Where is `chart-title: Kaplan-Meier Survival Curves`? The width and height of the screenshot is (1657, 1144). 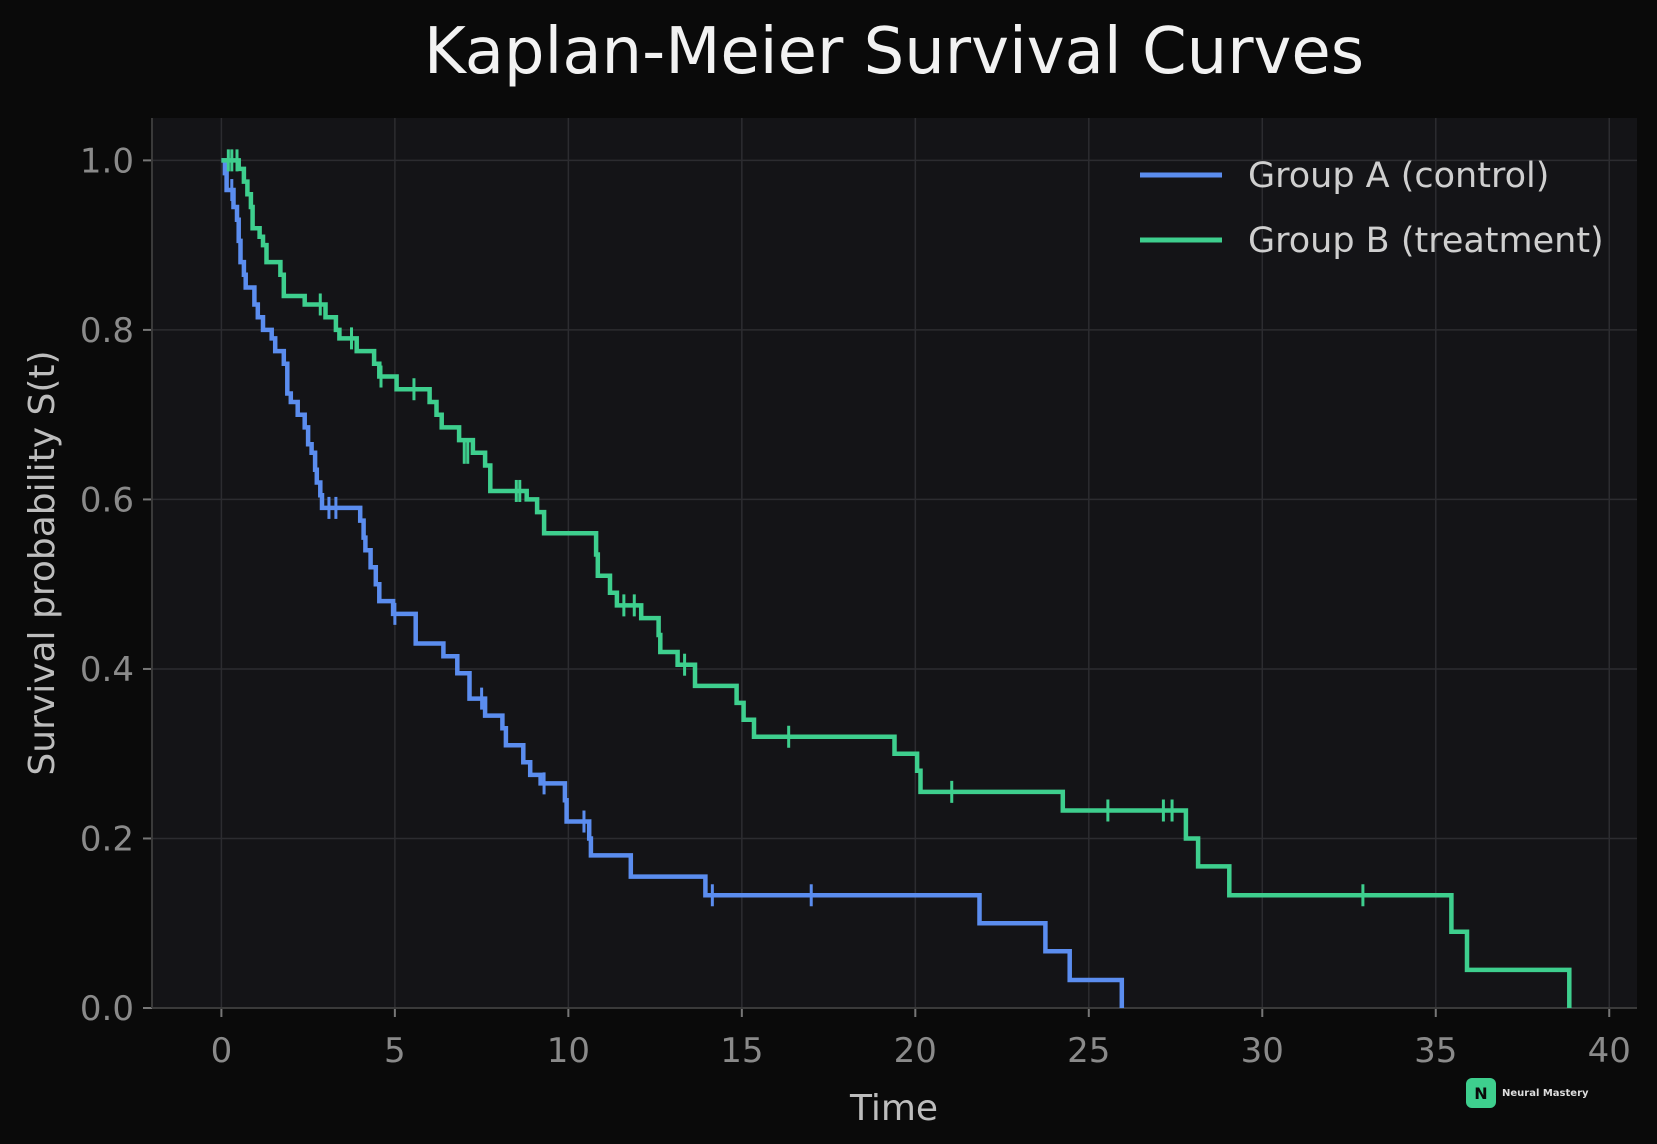 chart-title: Kaplan-Meier Survival Curves is located at coordinates (894, 52).